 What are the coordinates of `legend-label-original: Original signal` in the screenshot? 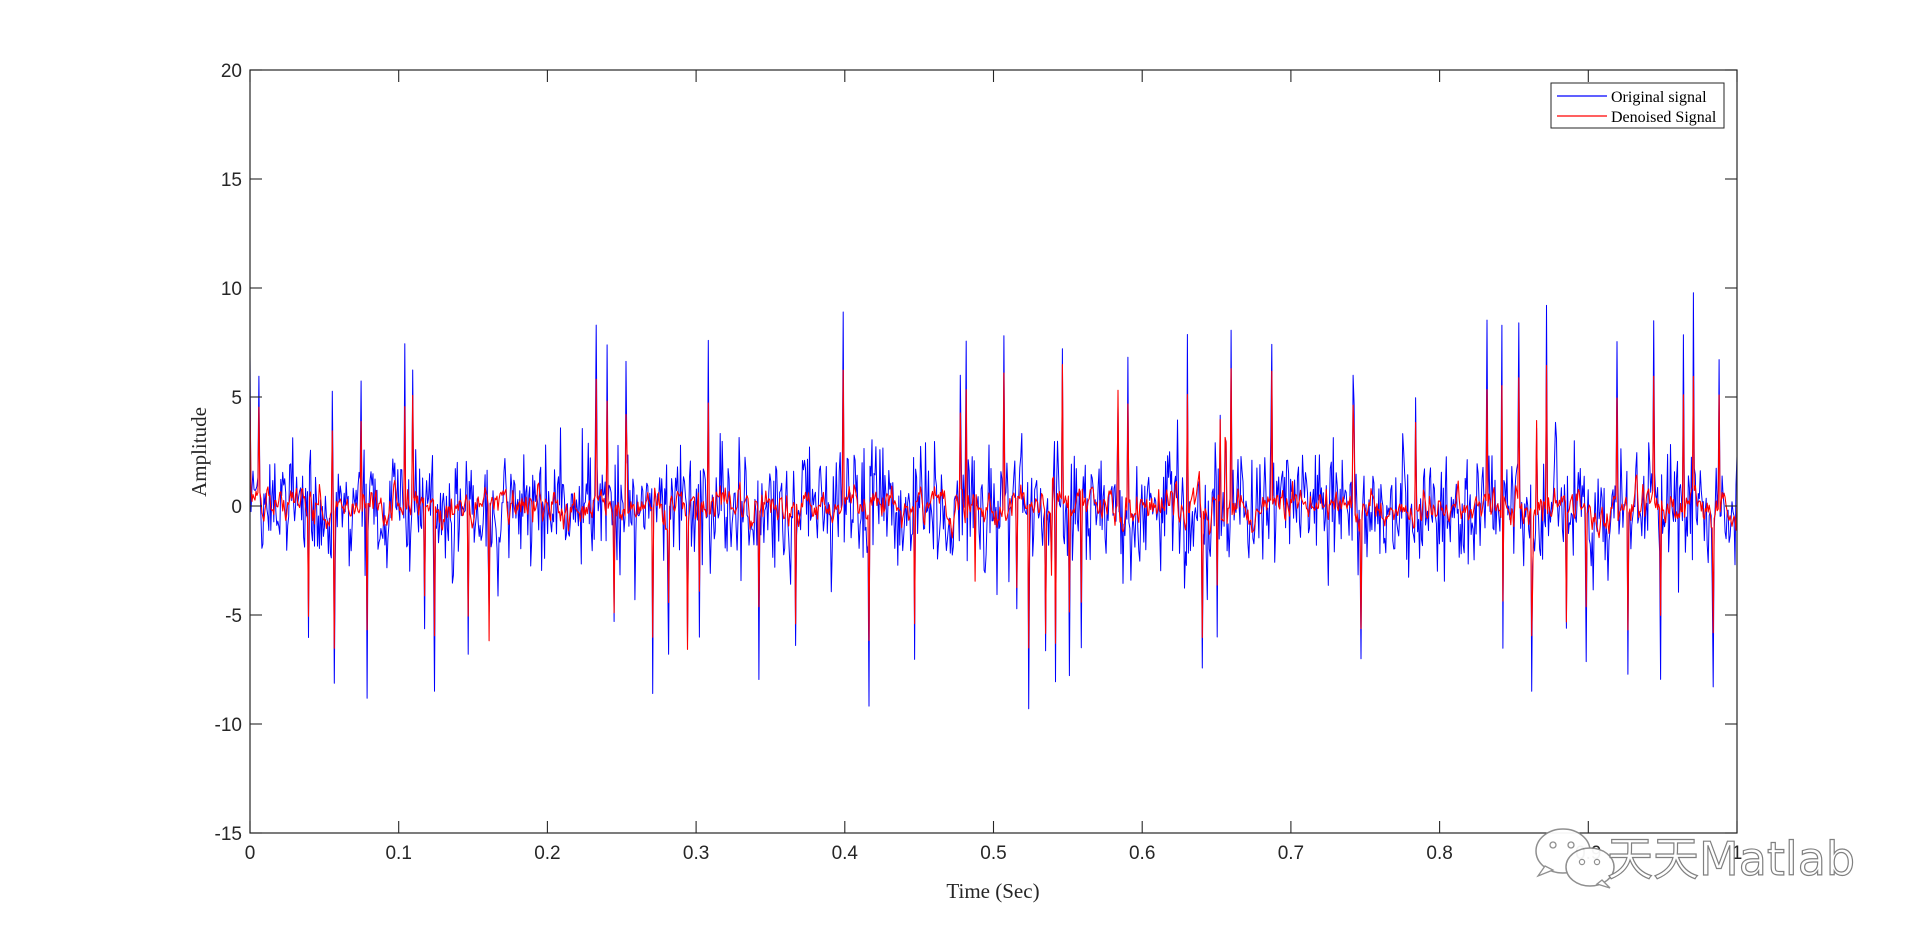 It's located at (1659, 97).